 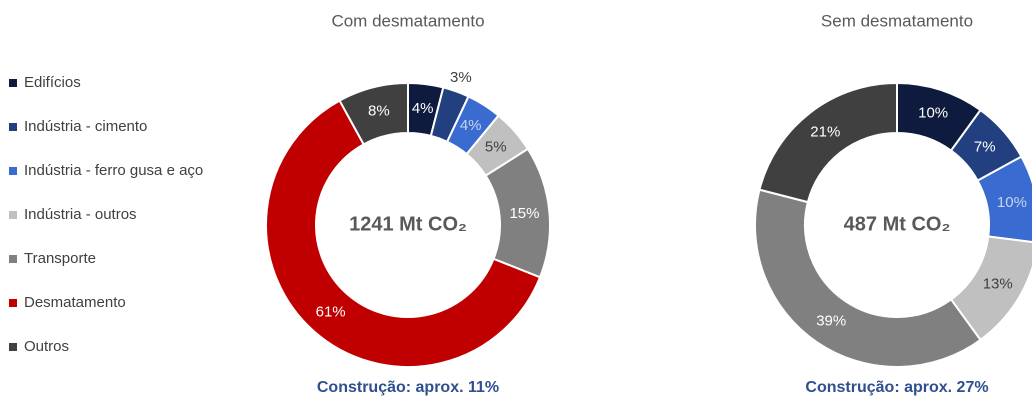 What do you see at coordinates (897, 20) in the screenshot?
I see `chart-title: Sem desmatamento` at bounding box center [897, 20].